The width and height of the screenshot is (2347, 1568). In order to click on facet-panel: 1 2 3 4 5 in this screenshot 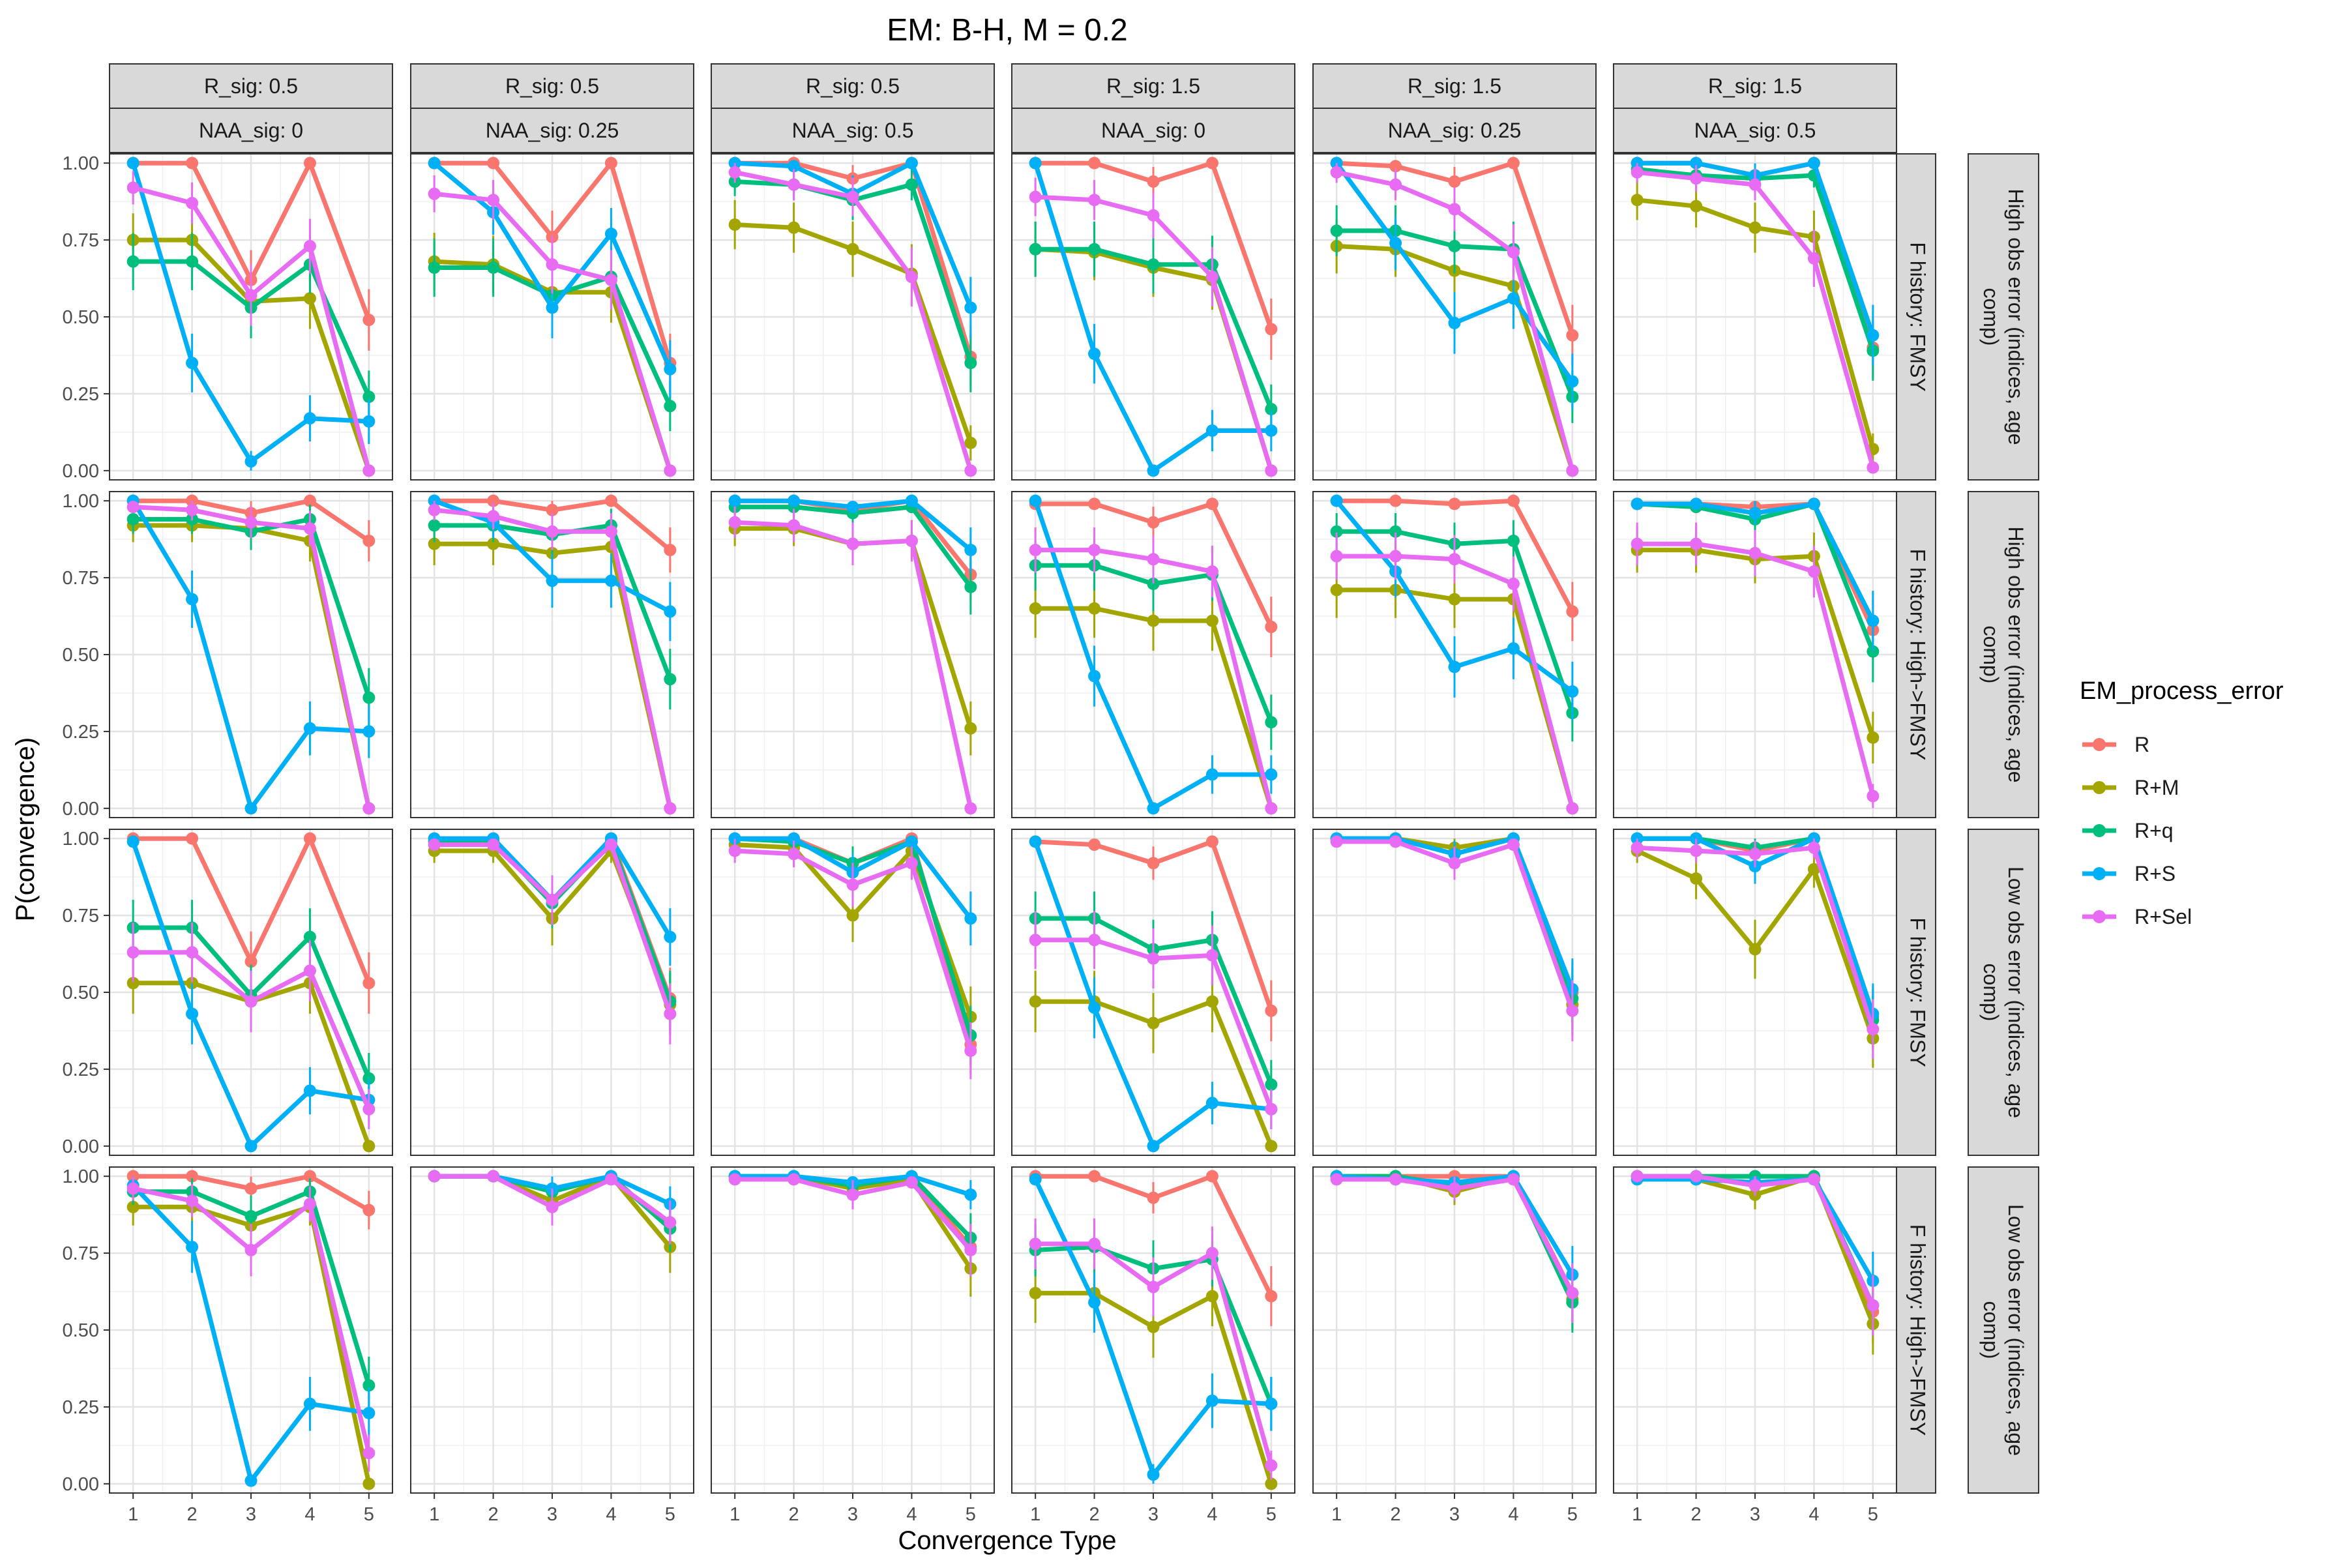, I will do `click(552, 1345)`.